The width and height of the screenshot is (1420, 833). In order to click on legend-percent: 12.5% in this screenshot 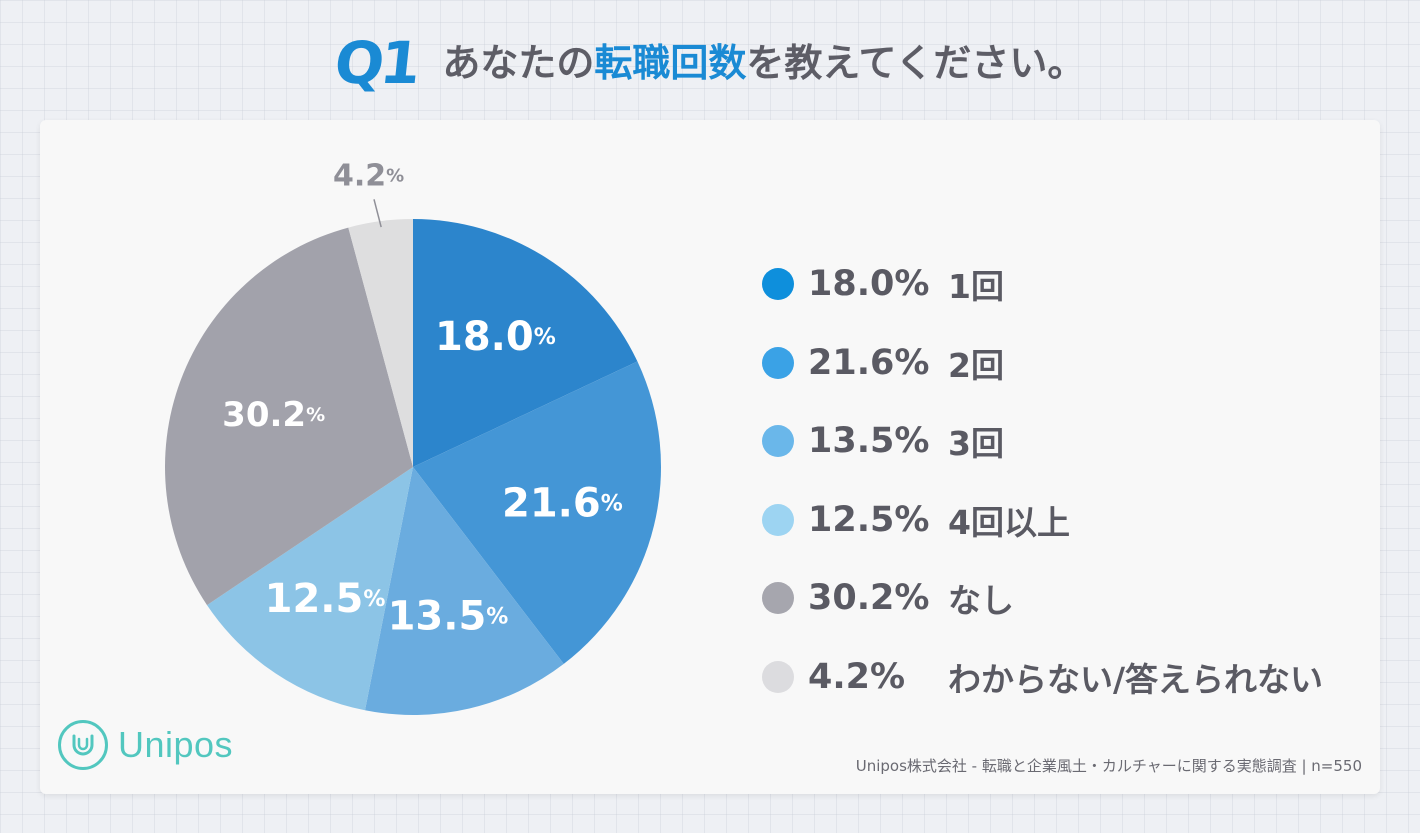, I will do `click(869, 519)`.